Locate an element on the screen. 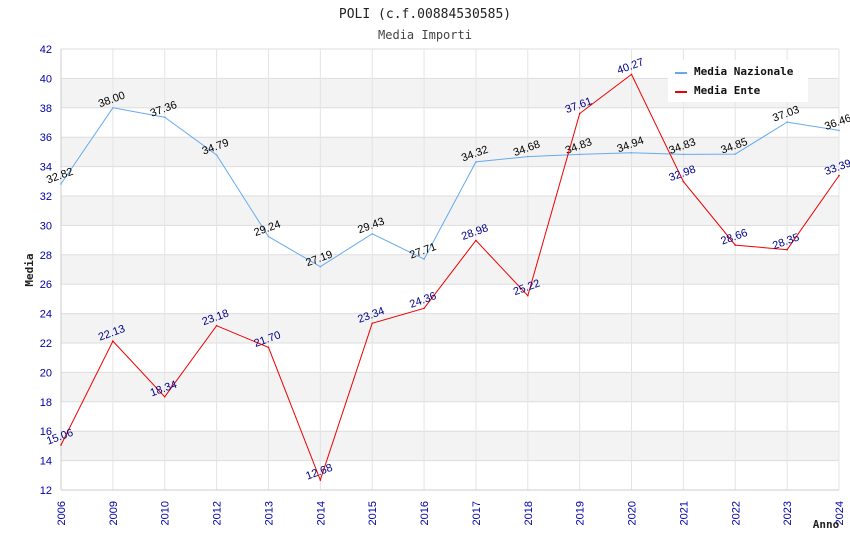 This screenshot has height=550, width=850. y-tick-label: 34 is located at coordinates (46, 168).